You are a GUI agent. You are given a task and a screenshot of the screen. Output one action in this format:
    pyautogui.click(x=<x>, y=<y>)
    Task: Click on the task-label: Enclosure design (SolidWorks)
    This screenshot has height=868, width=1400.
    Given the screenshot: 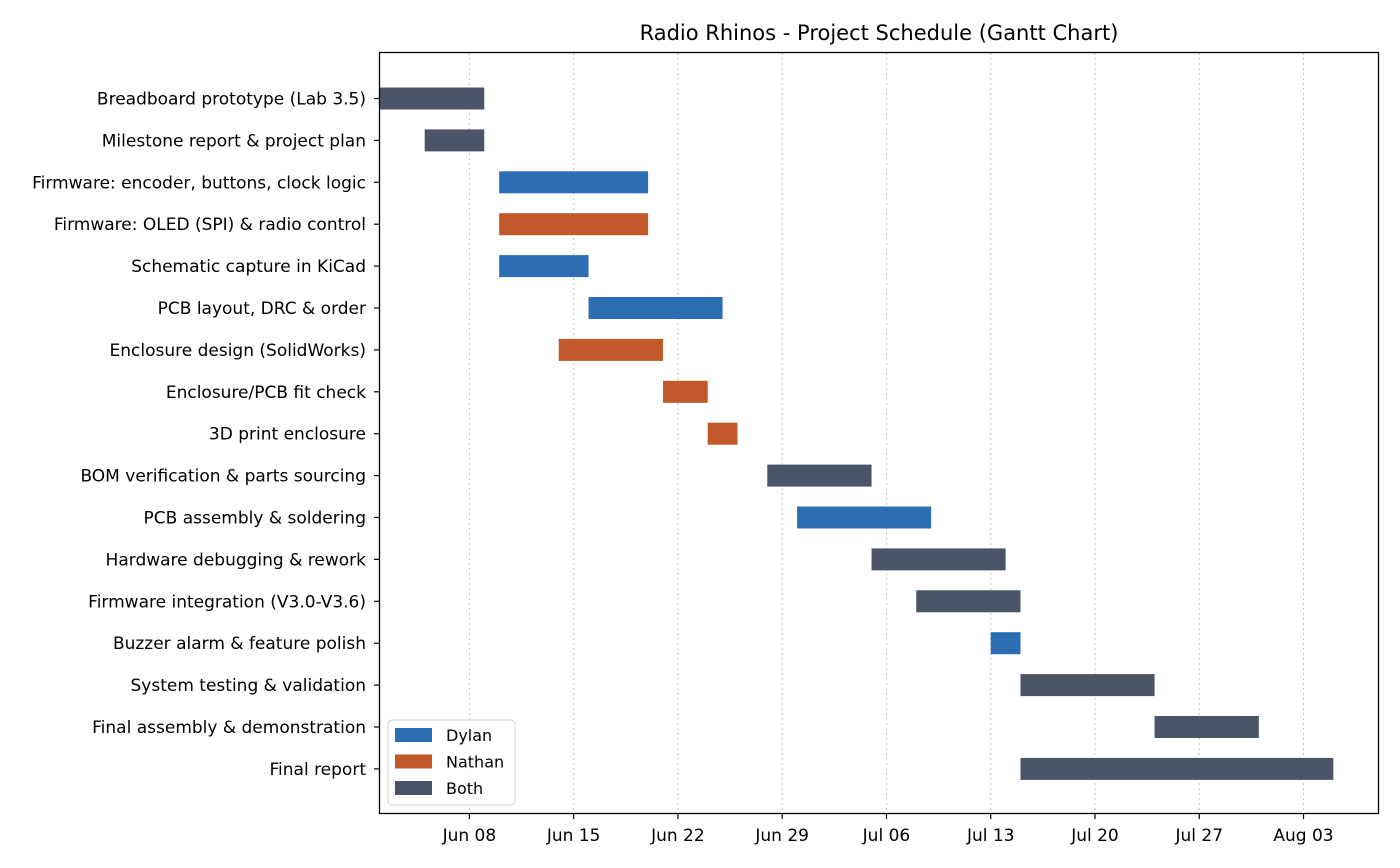 What is the action you would take?
    pyautogui.click(x=238, y=351)
    